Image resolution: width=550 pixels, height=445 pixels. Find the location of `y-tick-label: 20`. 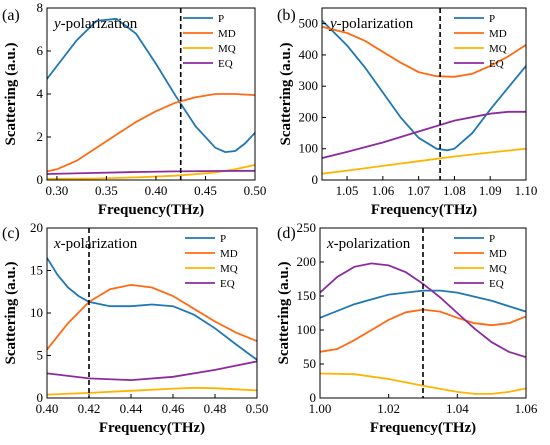

y-tick-label: 20 is located at coordinates (36, 227).